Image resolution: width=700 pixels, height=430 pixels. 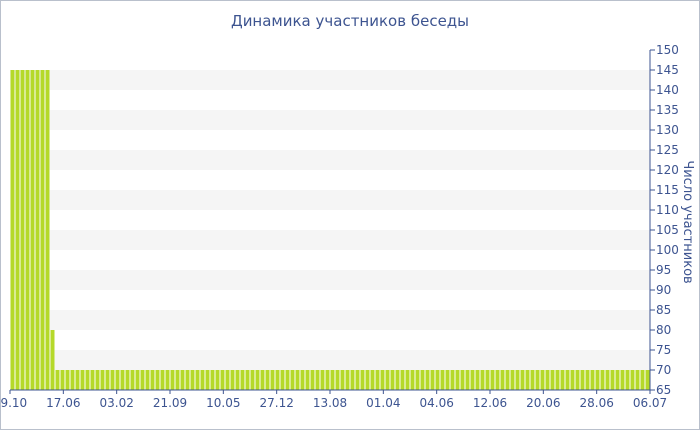 What do you see at coordinates (650, 403) in the screenshot?
I see `x-tick-label: 06.07` at bounding box center [650, 403].